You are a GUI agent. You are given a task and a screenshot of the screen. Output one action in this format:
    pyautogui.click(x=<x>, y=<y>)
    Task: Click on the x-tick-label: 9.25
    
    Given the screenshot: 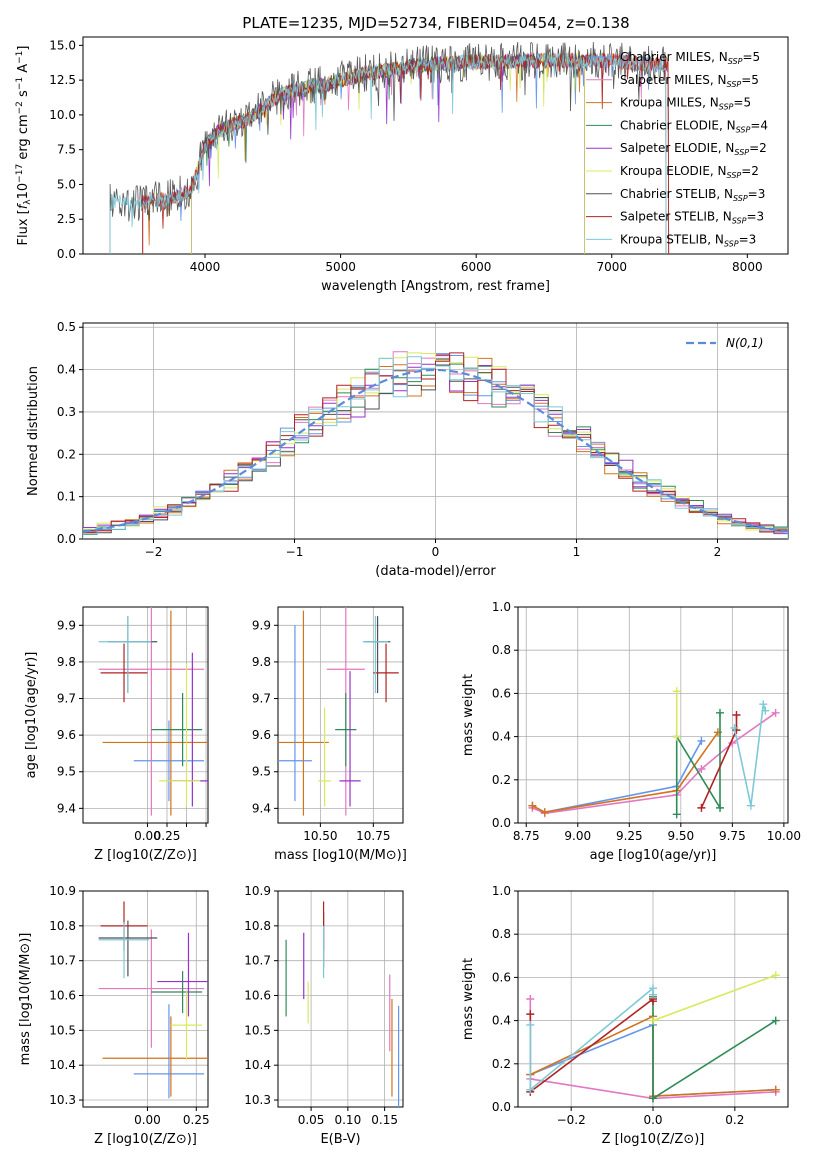 What is the action you would take?
    pyautogui.click(x=629, y=836)
    